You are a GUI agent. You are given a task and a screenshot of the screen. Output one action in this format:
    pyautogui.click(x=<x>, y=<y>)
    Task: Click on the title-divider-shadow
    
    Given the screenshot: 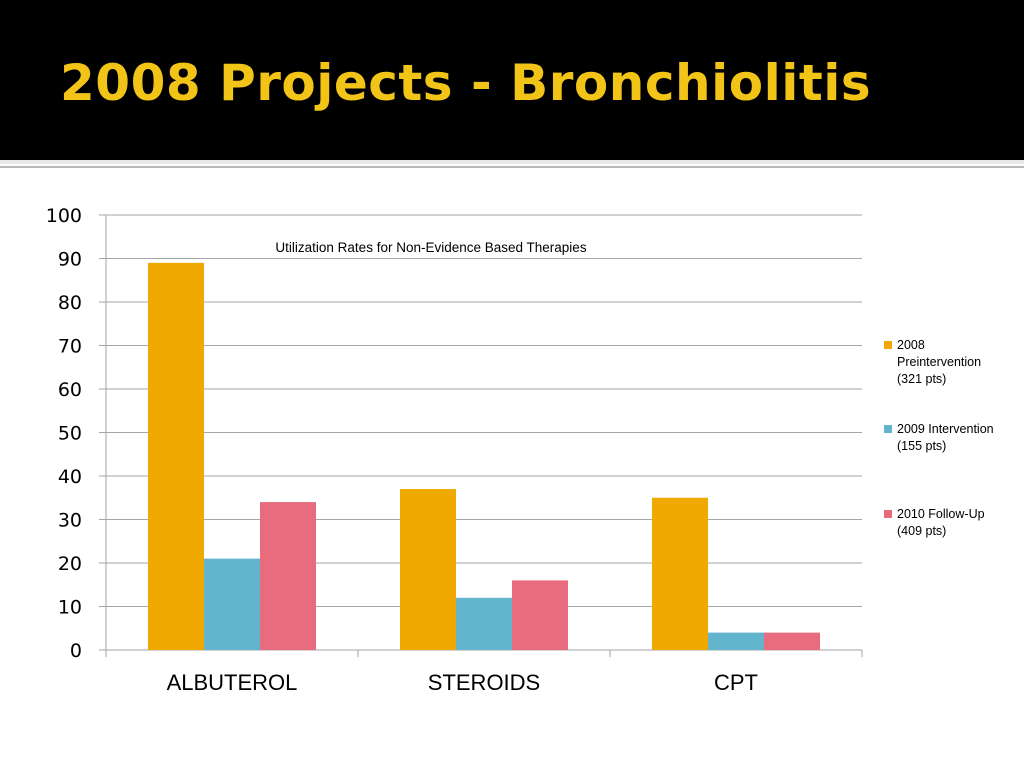 What is the action you would take?
    pyautogui.click(x=512, y=167)
    